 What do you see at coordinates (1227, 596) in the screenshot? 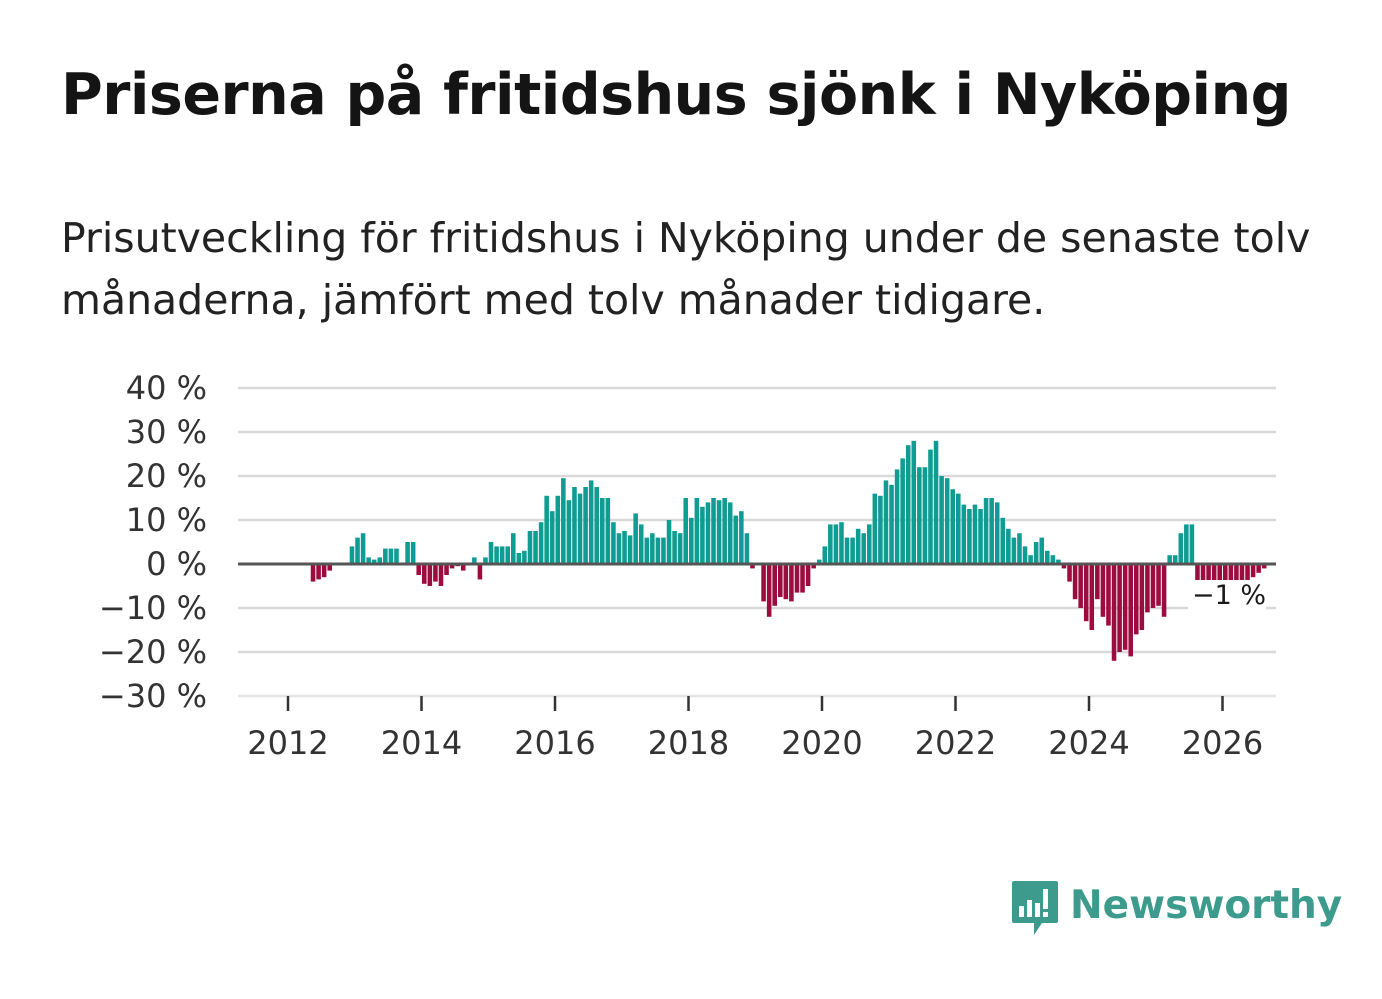
I see `end-label-bg` at bounding box center [1227, 596].